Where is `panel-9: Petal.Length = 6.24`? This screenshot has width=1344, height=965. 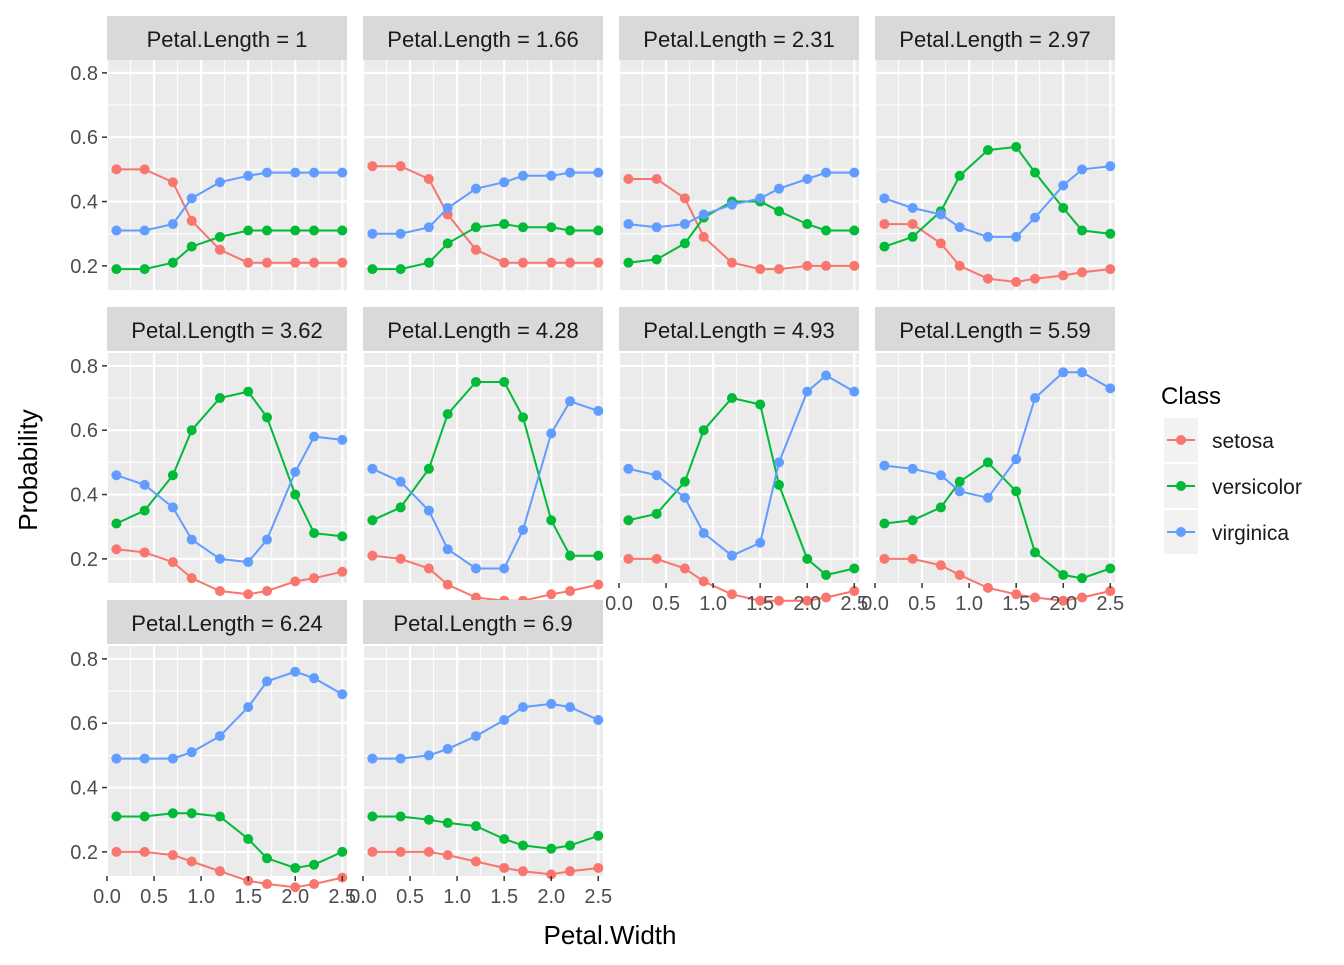 panel-9: Petal.Length = 6.24 is located at coordinates (226, 746).